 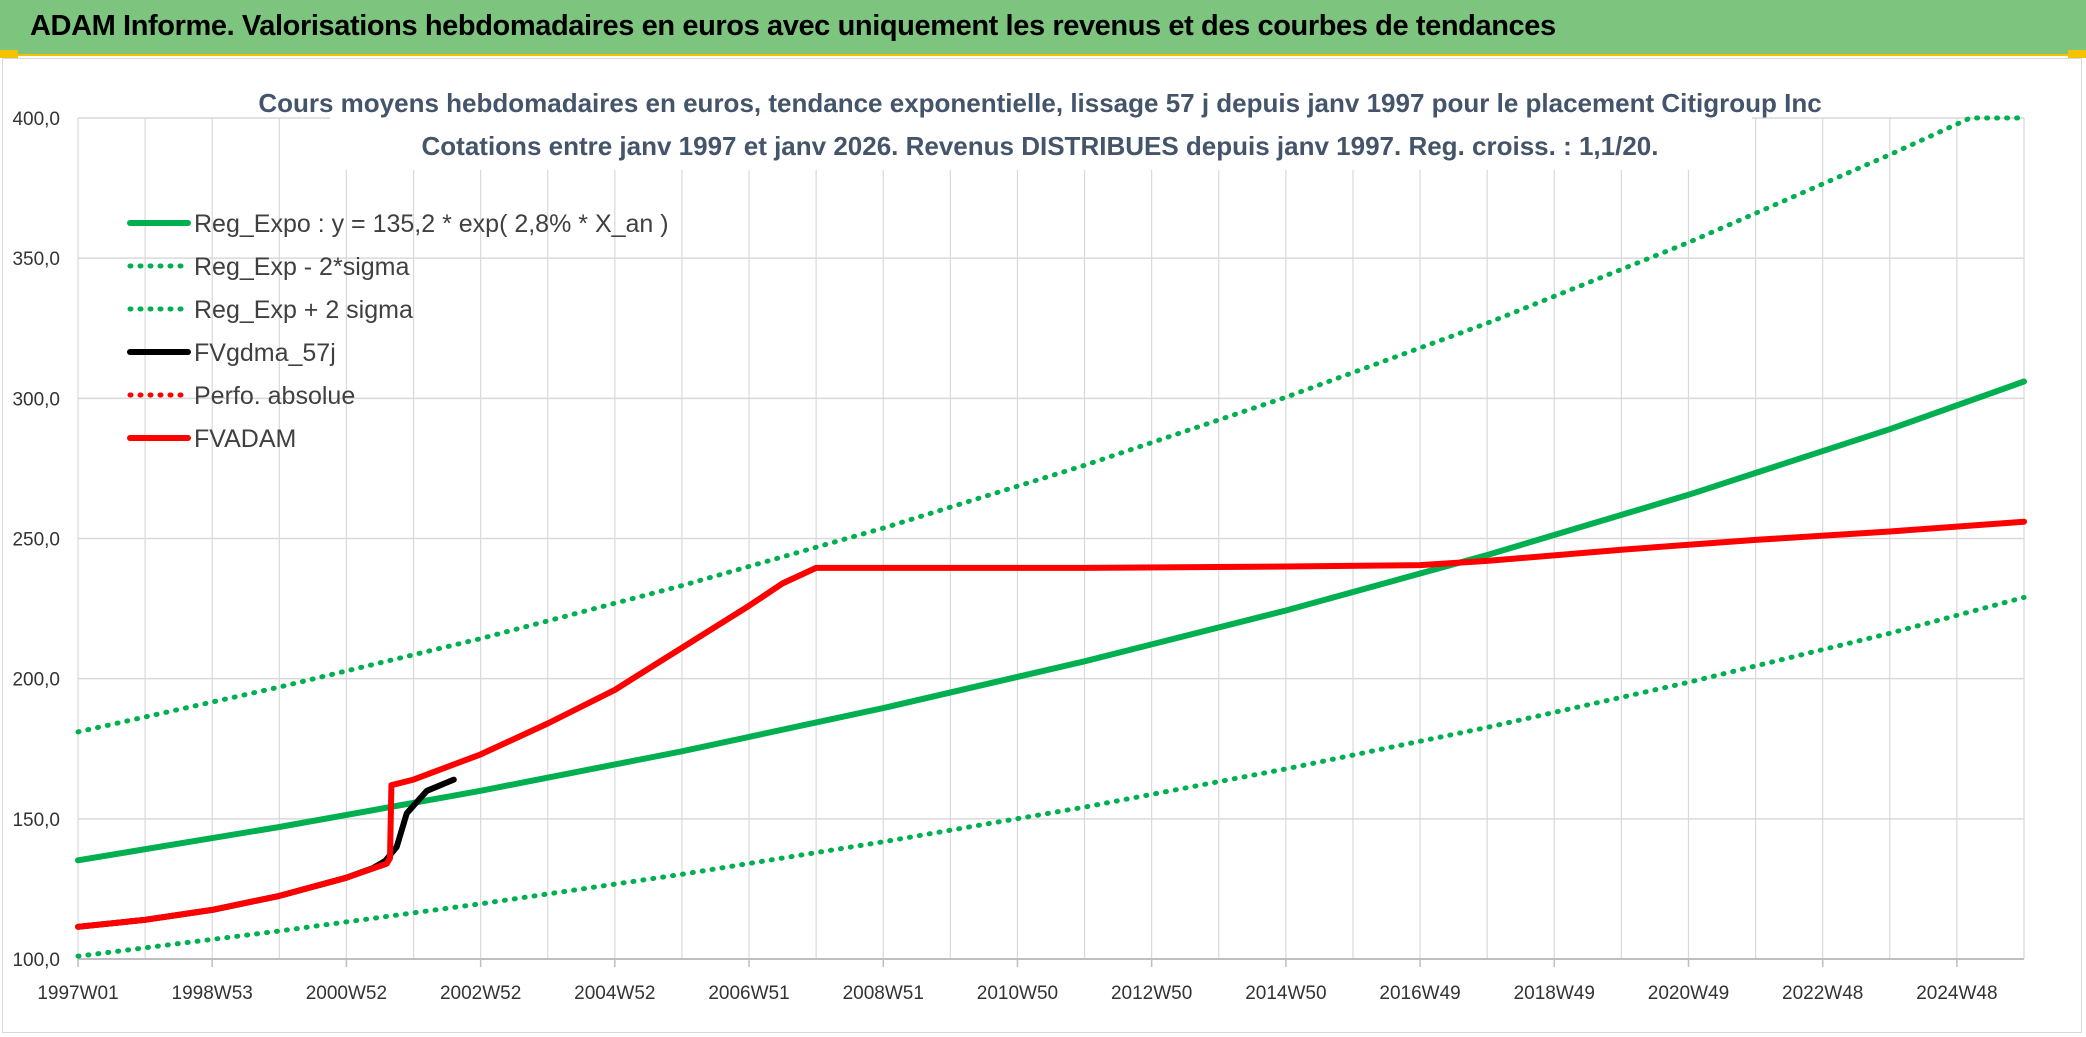 I want to click on y-tick-label: 150,0, so click(x=36, y=820).